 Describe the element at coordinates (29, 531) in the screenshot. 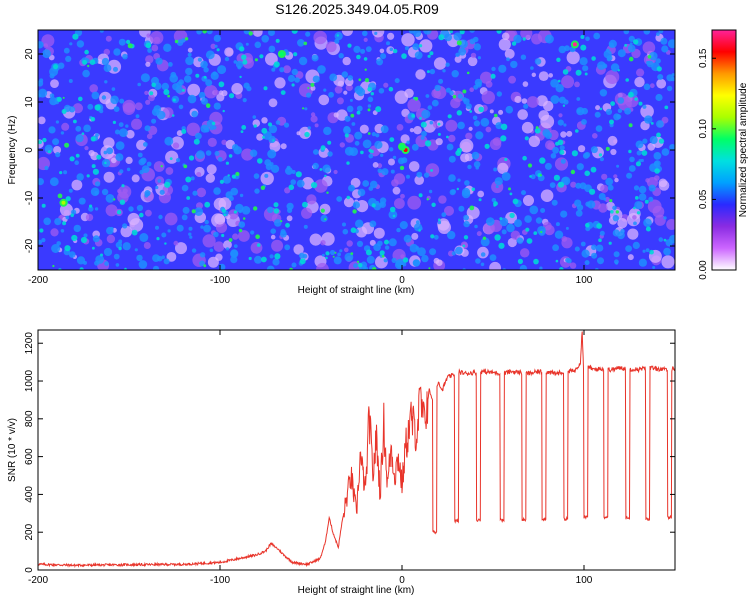

I see `y-tick-label: 200` at that location.